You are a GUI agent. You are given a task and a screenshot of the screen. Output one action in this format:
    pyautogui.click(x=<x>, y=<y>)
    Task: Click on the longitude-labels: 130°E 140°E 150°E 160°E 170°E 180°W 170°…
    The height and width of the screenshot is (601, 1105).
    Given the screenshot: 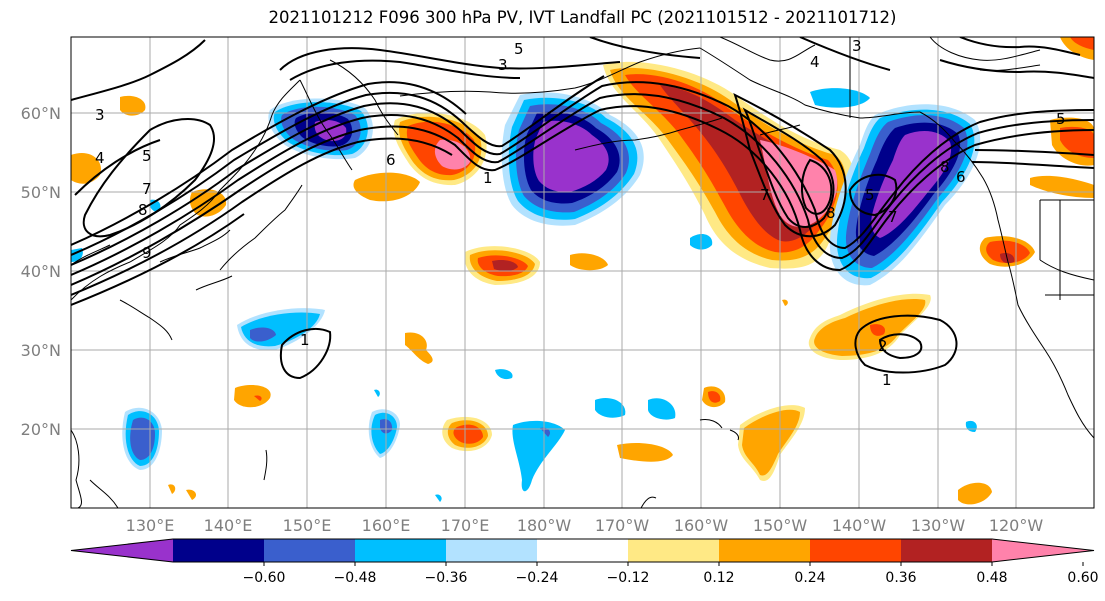 What is the action you would take?
    pyautogui.click(x=585, y=525)
    